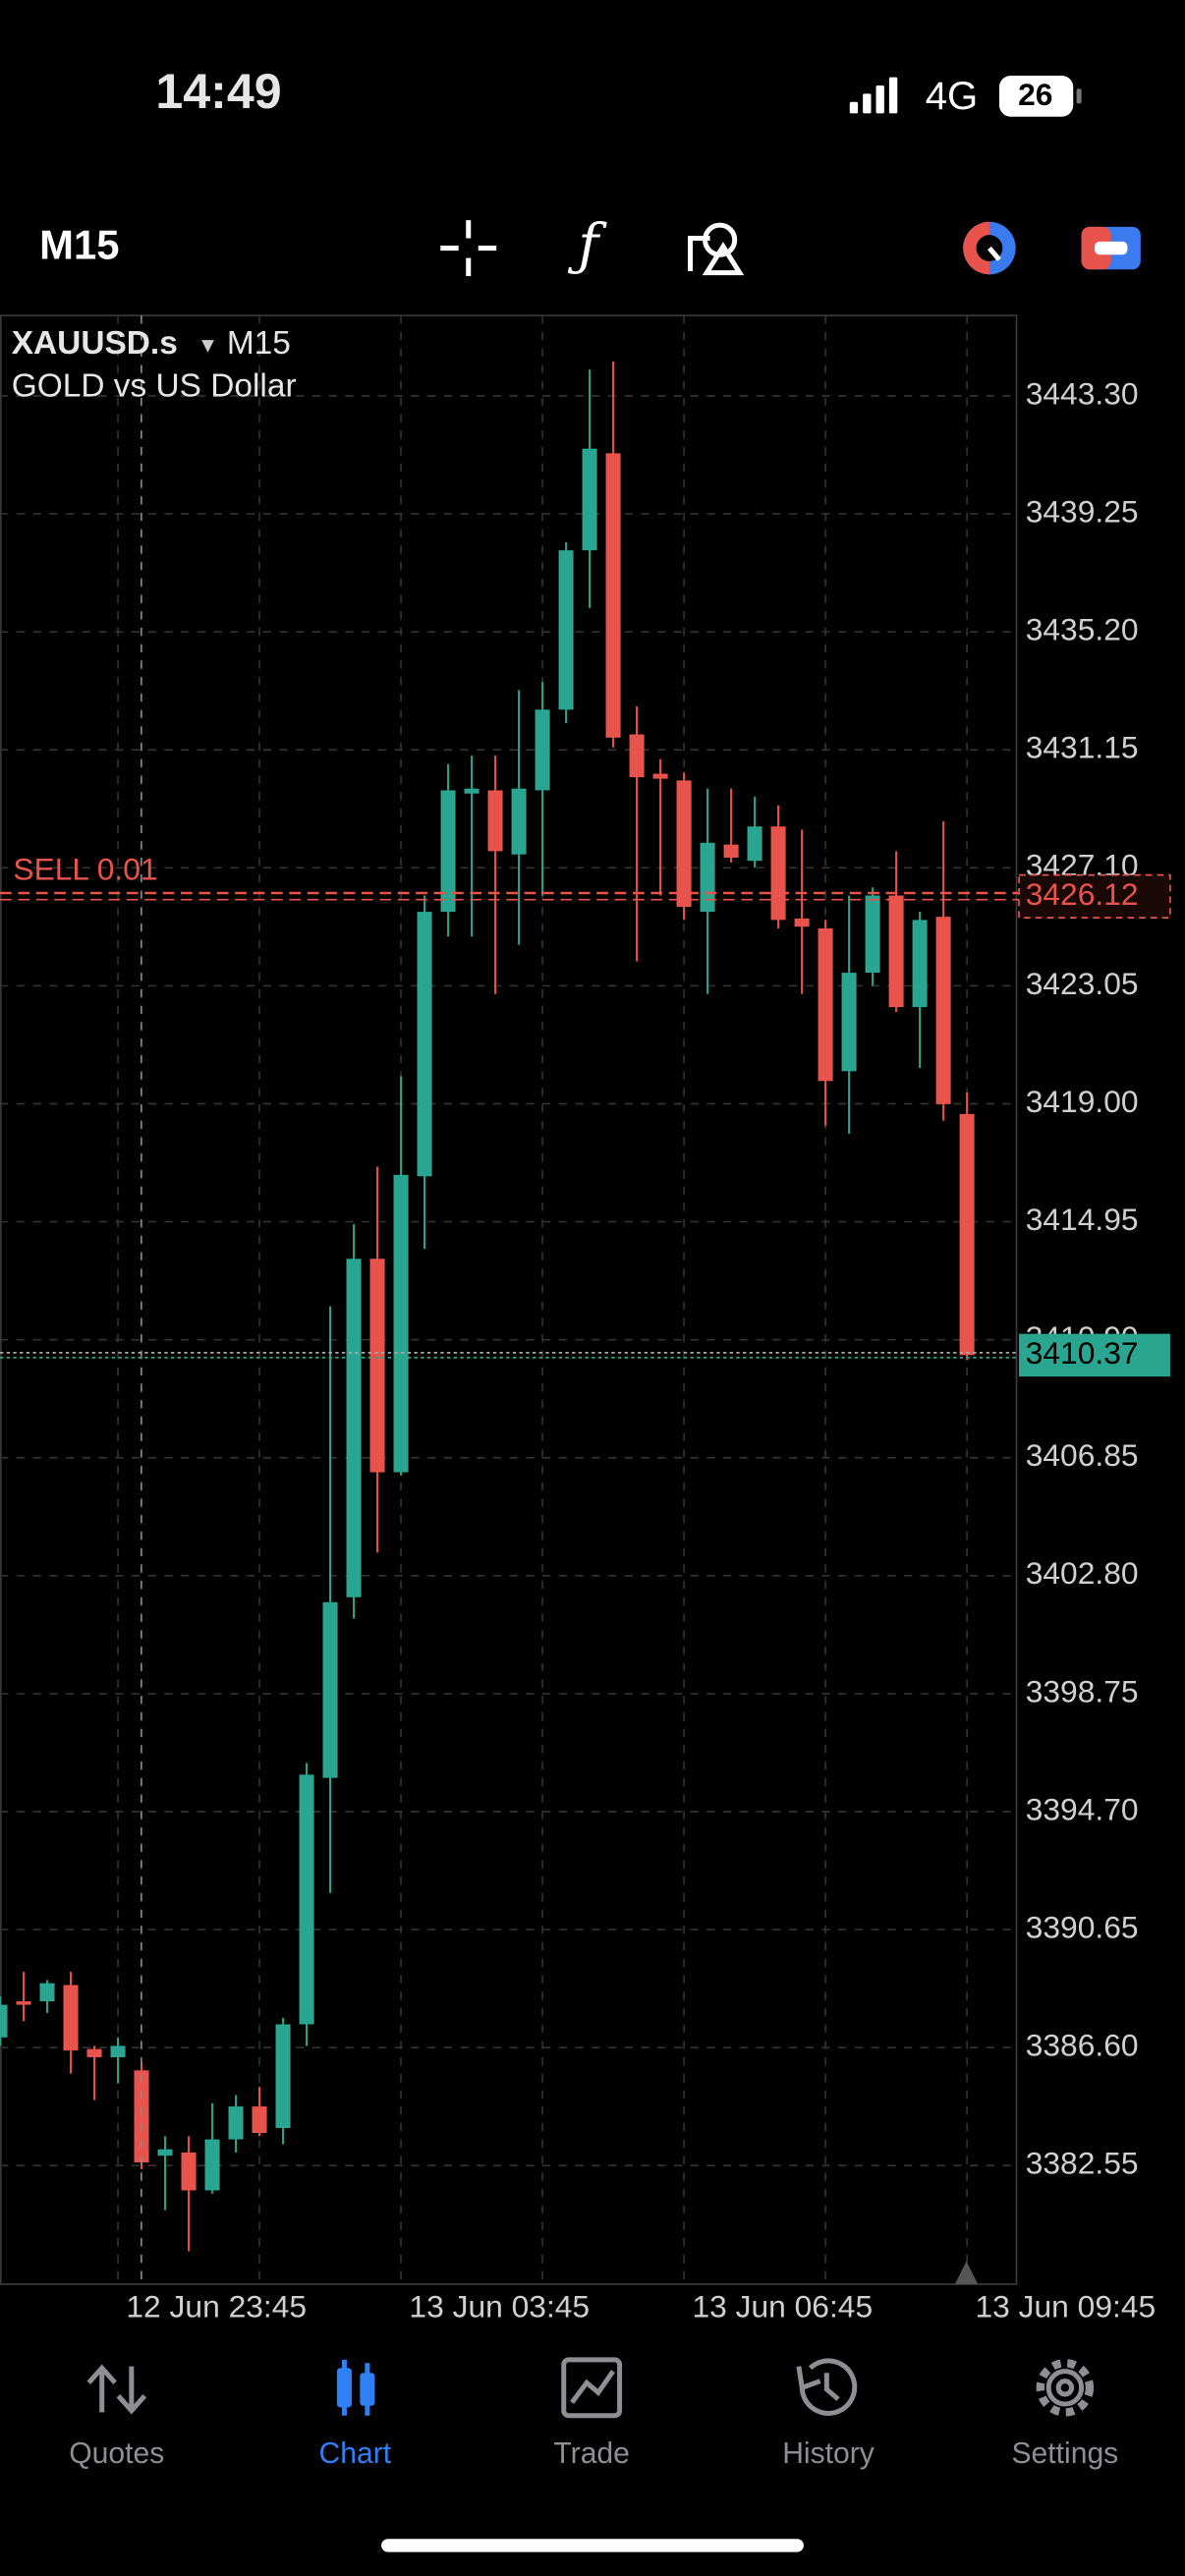 The height and width of the screenshot is (2576, 1185). Describe the element at coordinates (1065, 2306) in the screenshot. I see `x-tick-label: 13 Jun 09:45` at that location.